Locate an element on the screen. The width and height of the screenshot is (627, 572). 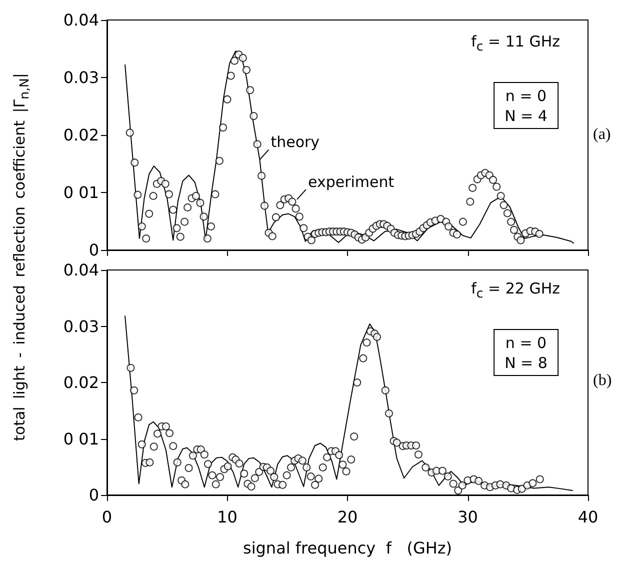
x-axis-title: signal frequency f (GHz) is located at coordinates (347, 548).